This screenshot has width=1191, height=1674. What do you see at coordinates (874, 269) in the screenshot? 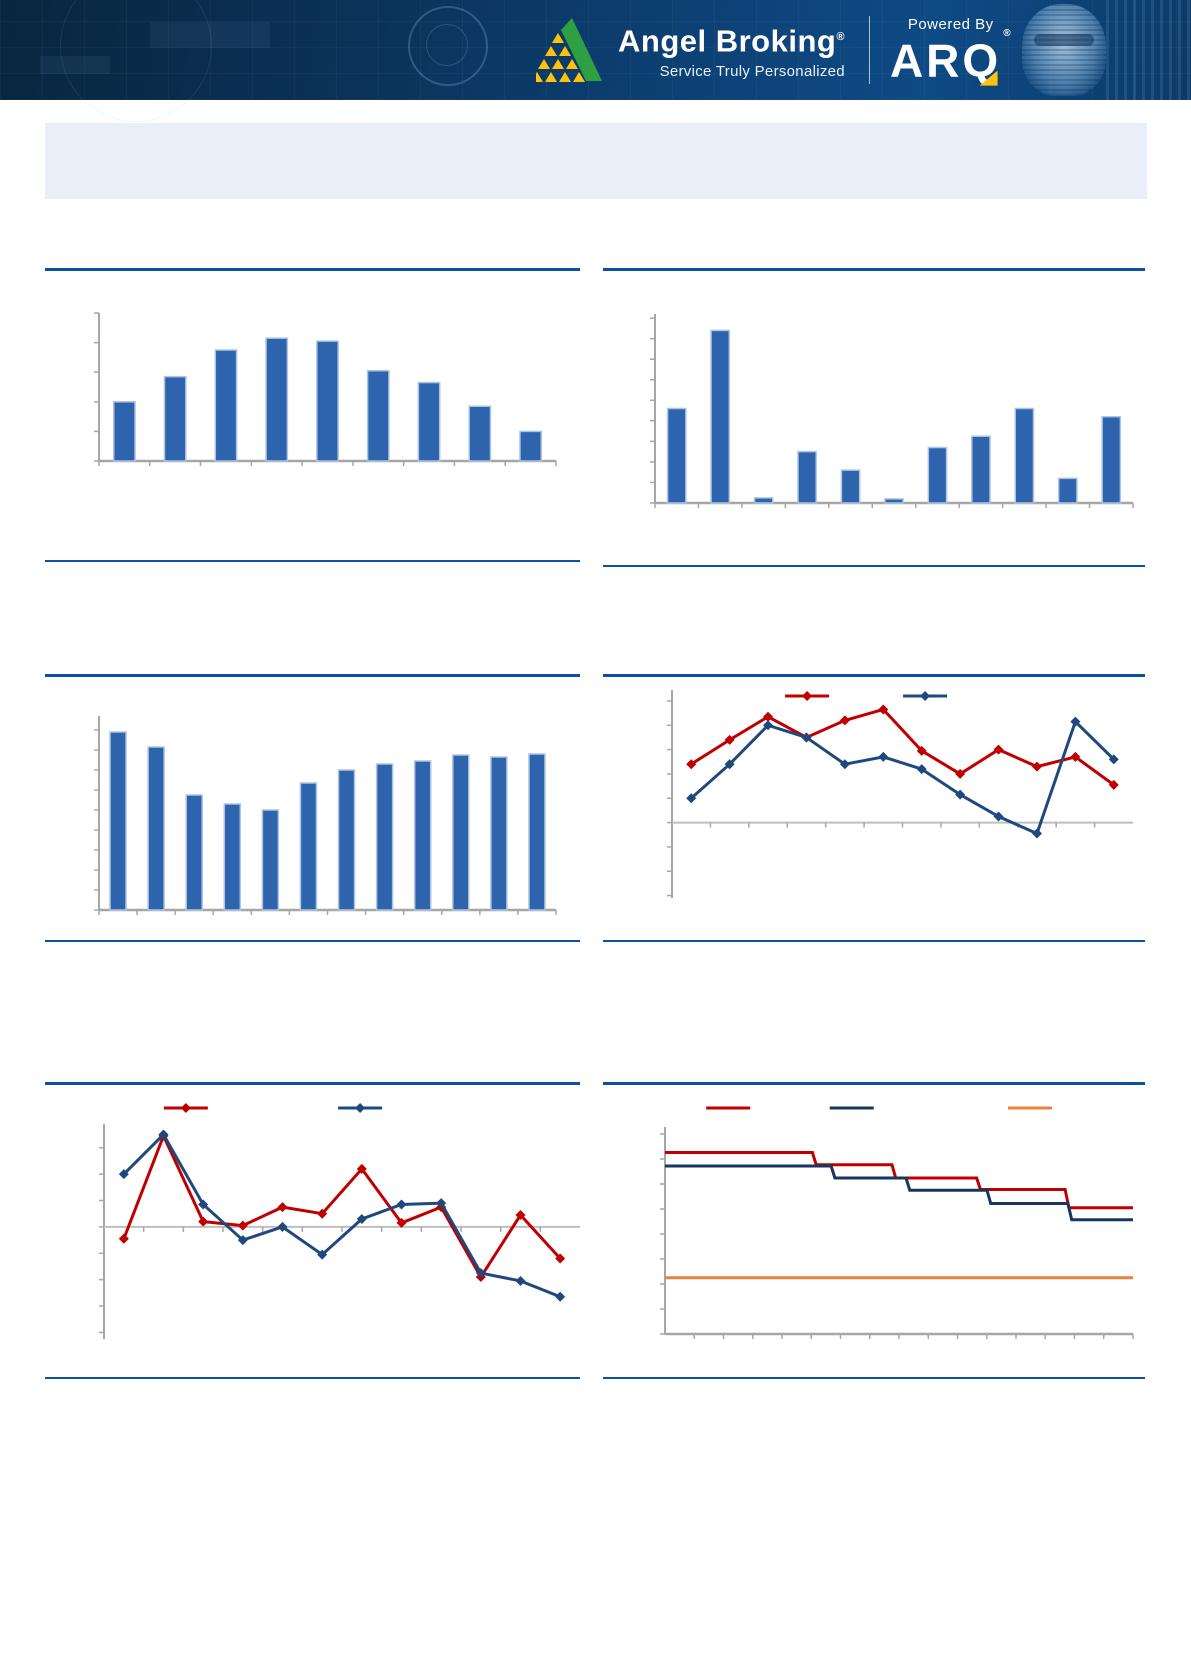
I see `chart-2-title-rule` at bounding box center [874, 269].